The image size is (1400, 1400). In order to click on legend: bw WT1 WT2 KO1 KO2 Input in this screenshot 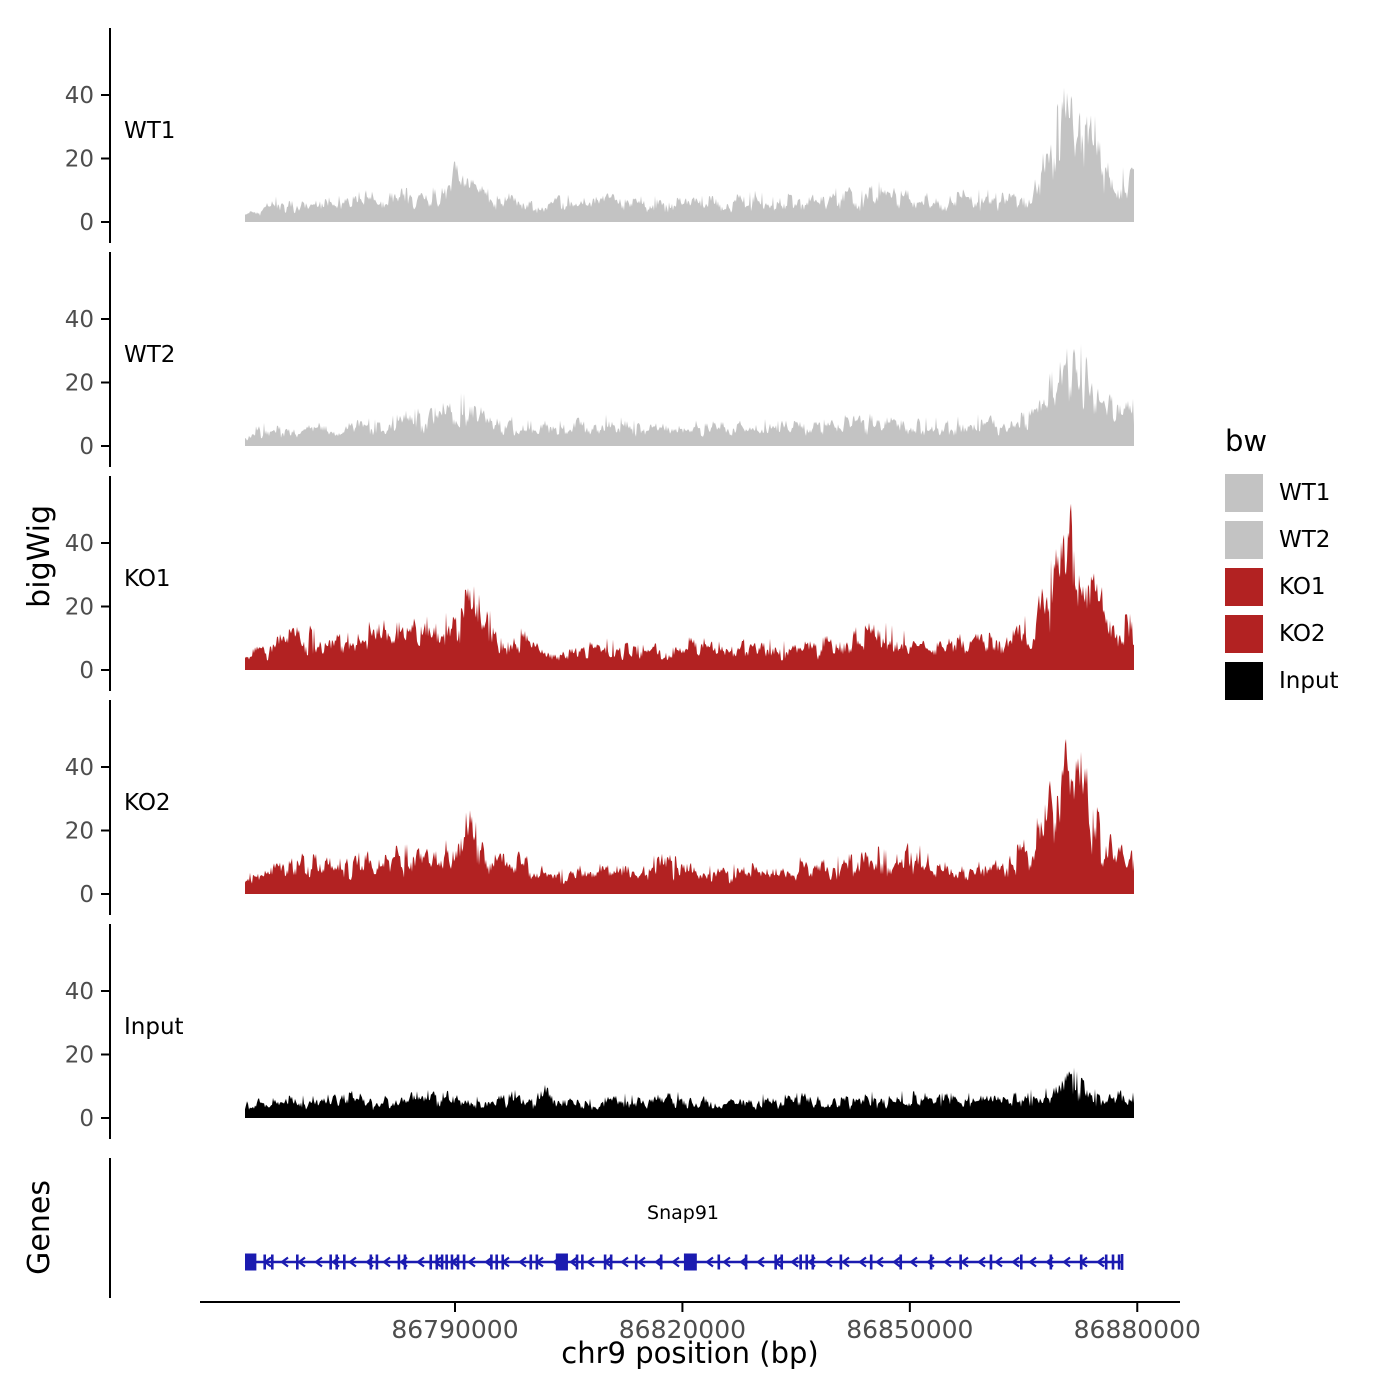, I will do `click(1282, 566)`.